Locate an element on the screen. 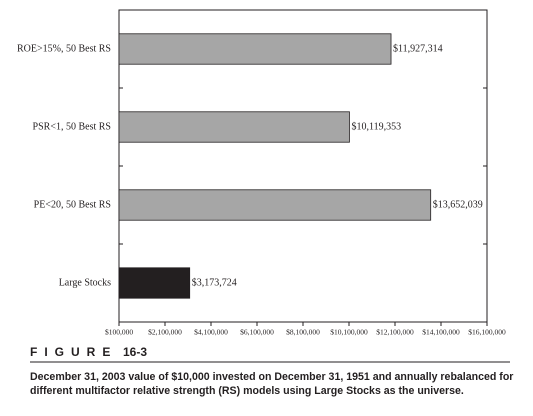 The width and height of the screenshot is (533, 416). y-tick-label: ROE>15%, 50 Best RS is located at coordinates (64, 48).